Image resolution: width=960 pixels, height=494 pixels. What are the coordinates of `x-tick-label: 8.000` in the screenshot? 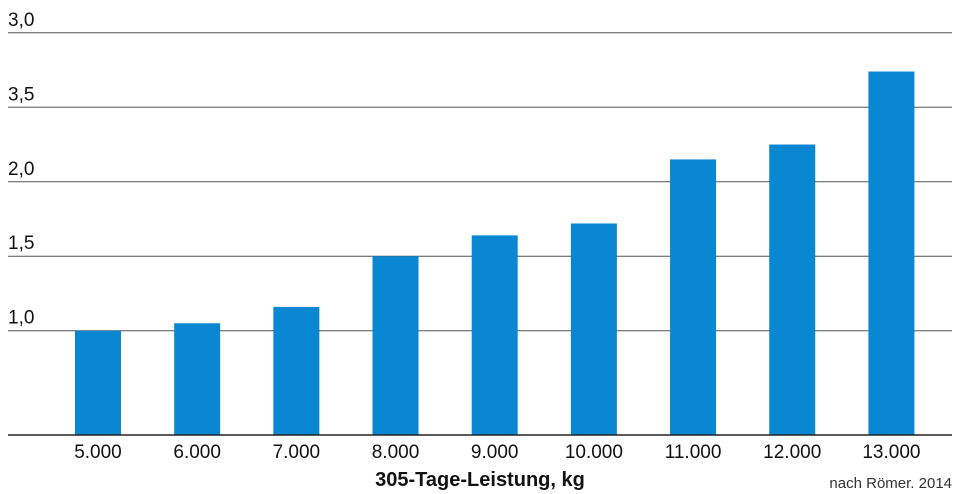 It's located at (396, 452).